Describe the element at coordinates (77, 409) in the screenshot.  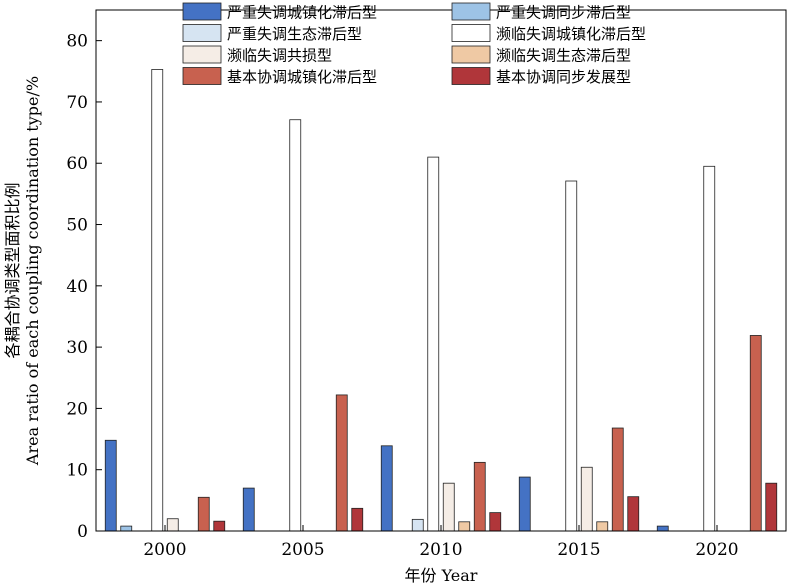
I see `y-tick-label: 20` at that location.